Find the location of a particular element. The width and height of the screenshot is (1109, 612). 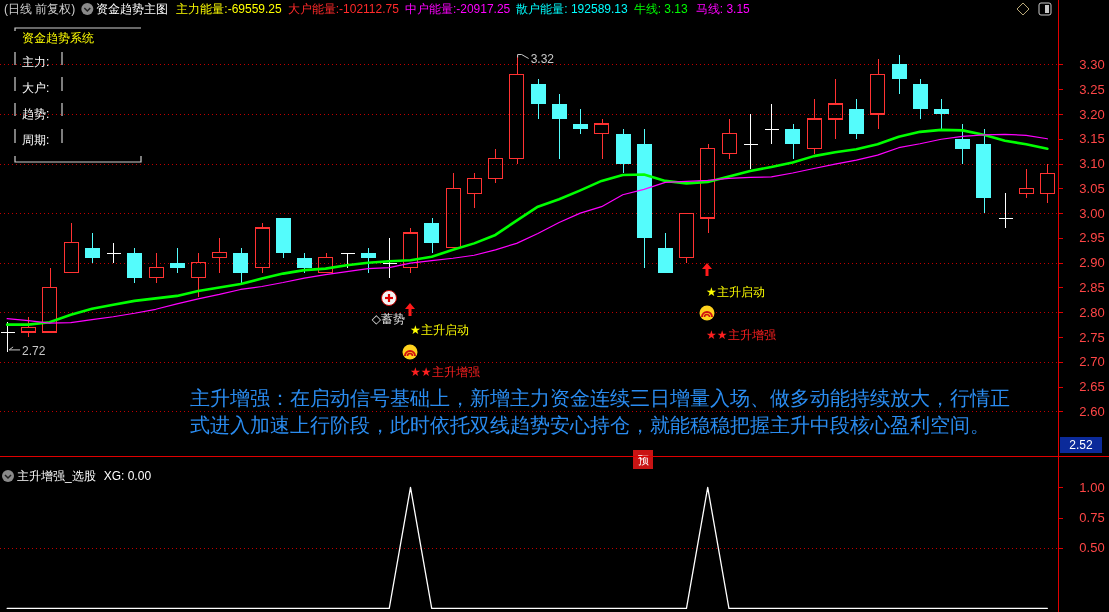

series-name: XG: 0.00 is located at coordinates (127, 476).